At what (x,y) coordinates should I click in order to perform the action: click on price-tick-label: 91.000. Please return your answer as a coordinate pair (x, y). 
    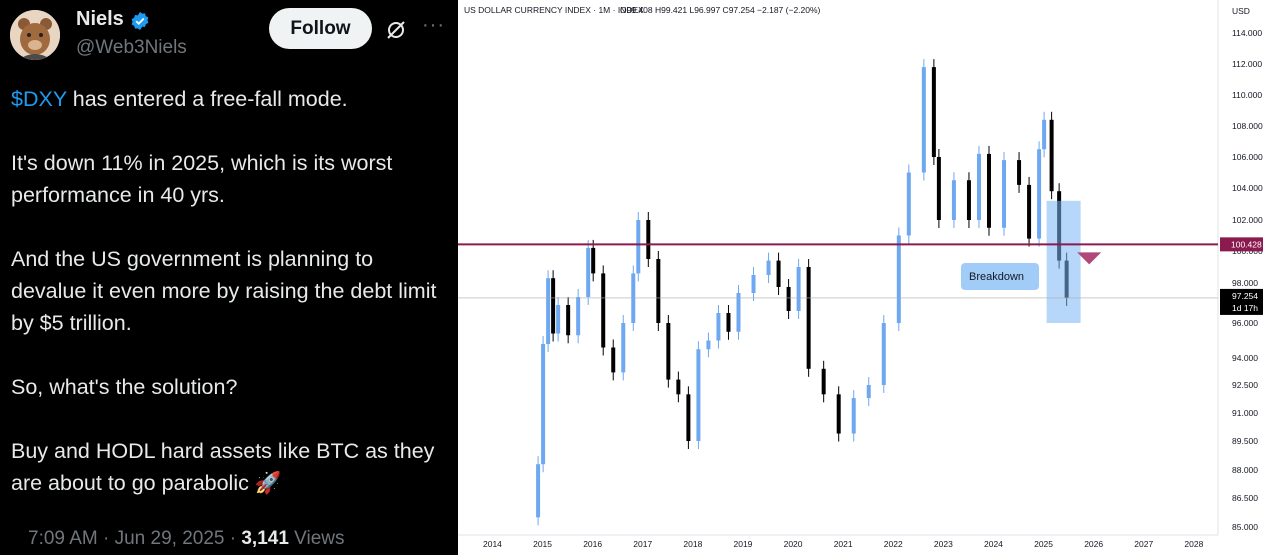
    Looking at the image, I should click on (1245, 413).